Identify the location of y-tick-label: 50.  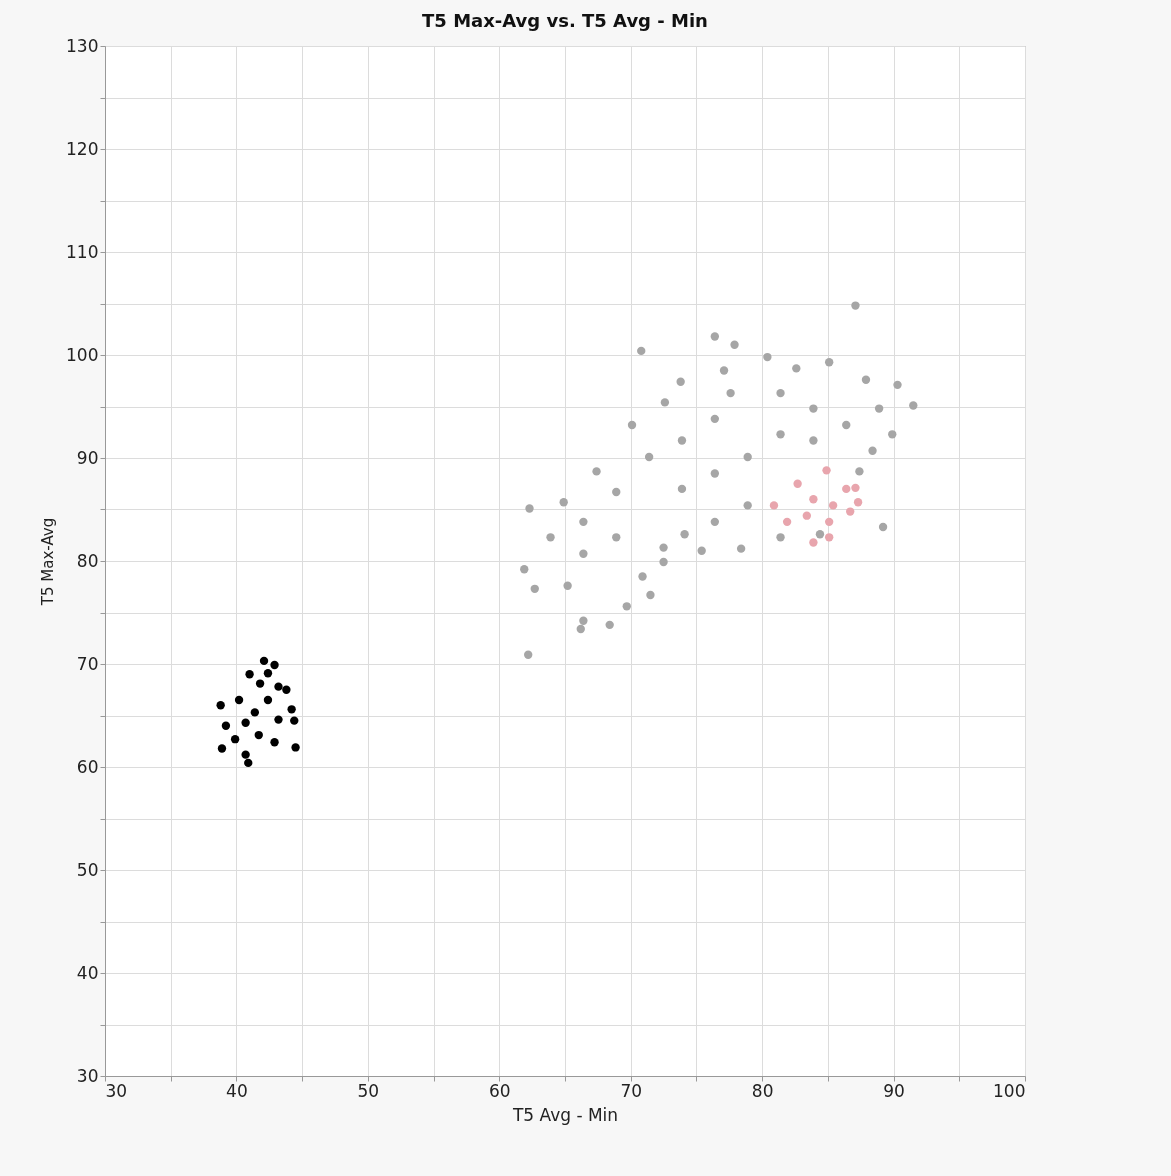
(87, 869).